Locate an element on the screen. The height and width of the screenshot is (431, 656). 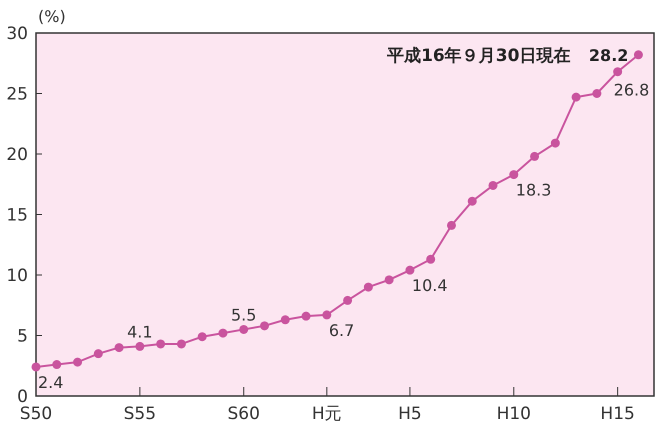
data-label: 18.3 is located at coordinates (534, 190).